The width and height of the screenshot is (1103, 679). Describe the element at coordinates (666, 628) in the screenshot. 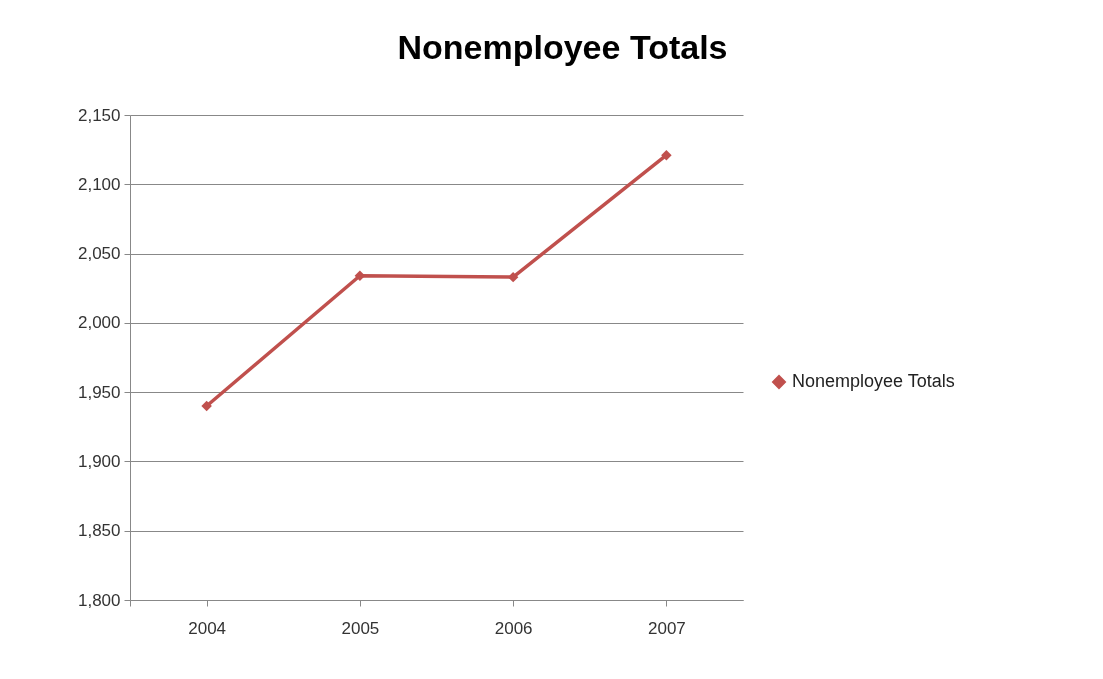

I see `x-tick-label: 2007` at that location.